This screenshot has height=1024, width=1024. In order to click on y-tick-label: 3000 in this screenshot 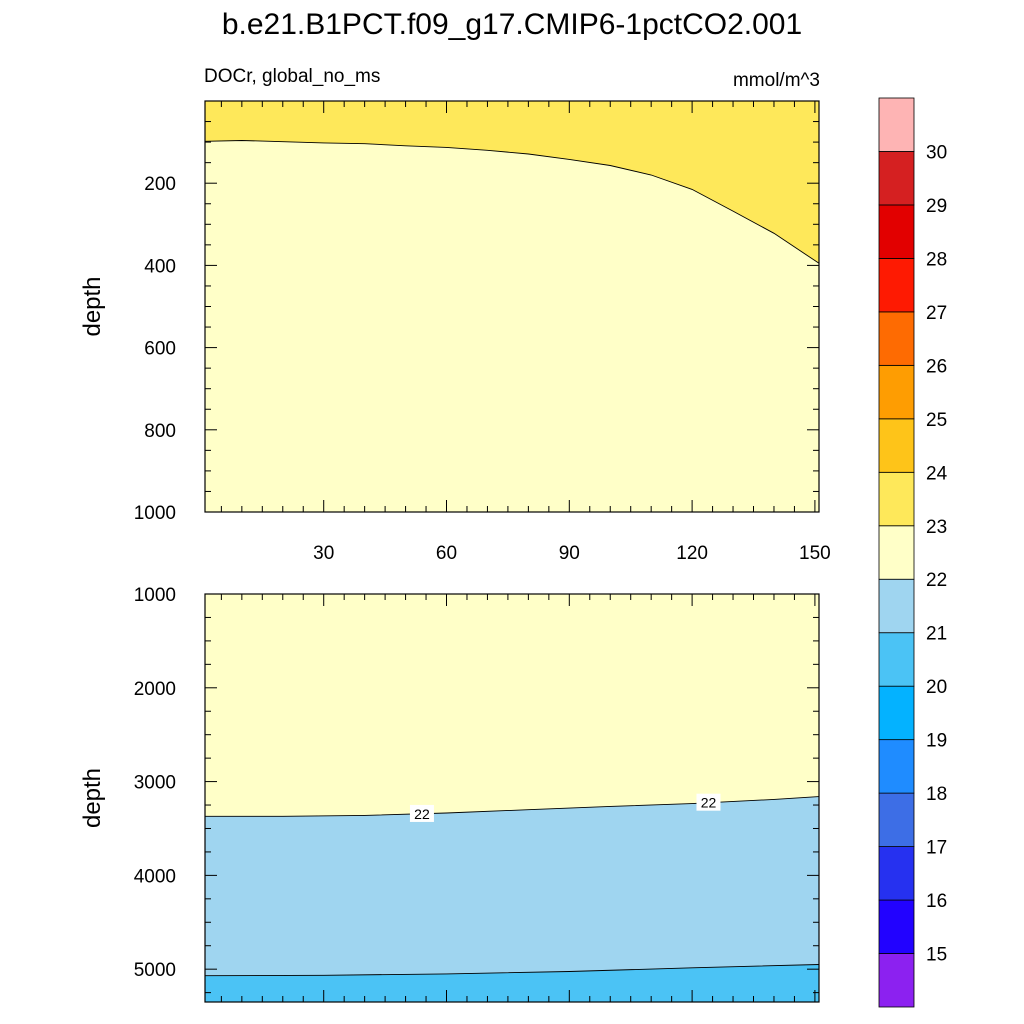, I will do `click(155, 783)`.